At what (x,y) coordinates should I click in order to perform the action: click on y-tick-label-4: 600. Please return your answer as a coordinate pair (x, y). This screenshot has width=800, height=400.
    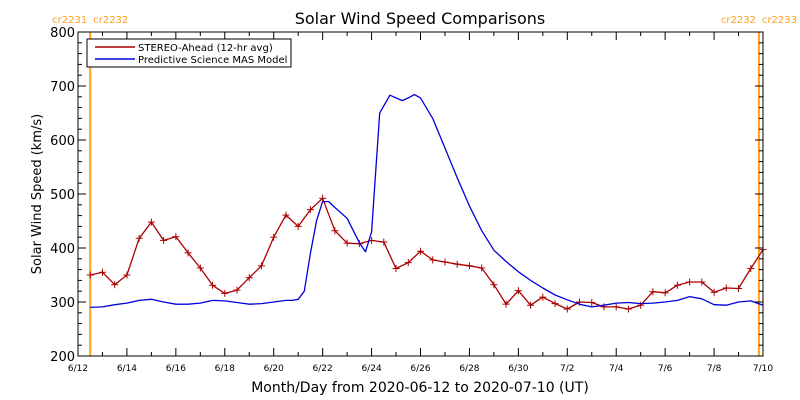
    Looking at the image, I should click on (62, 141).